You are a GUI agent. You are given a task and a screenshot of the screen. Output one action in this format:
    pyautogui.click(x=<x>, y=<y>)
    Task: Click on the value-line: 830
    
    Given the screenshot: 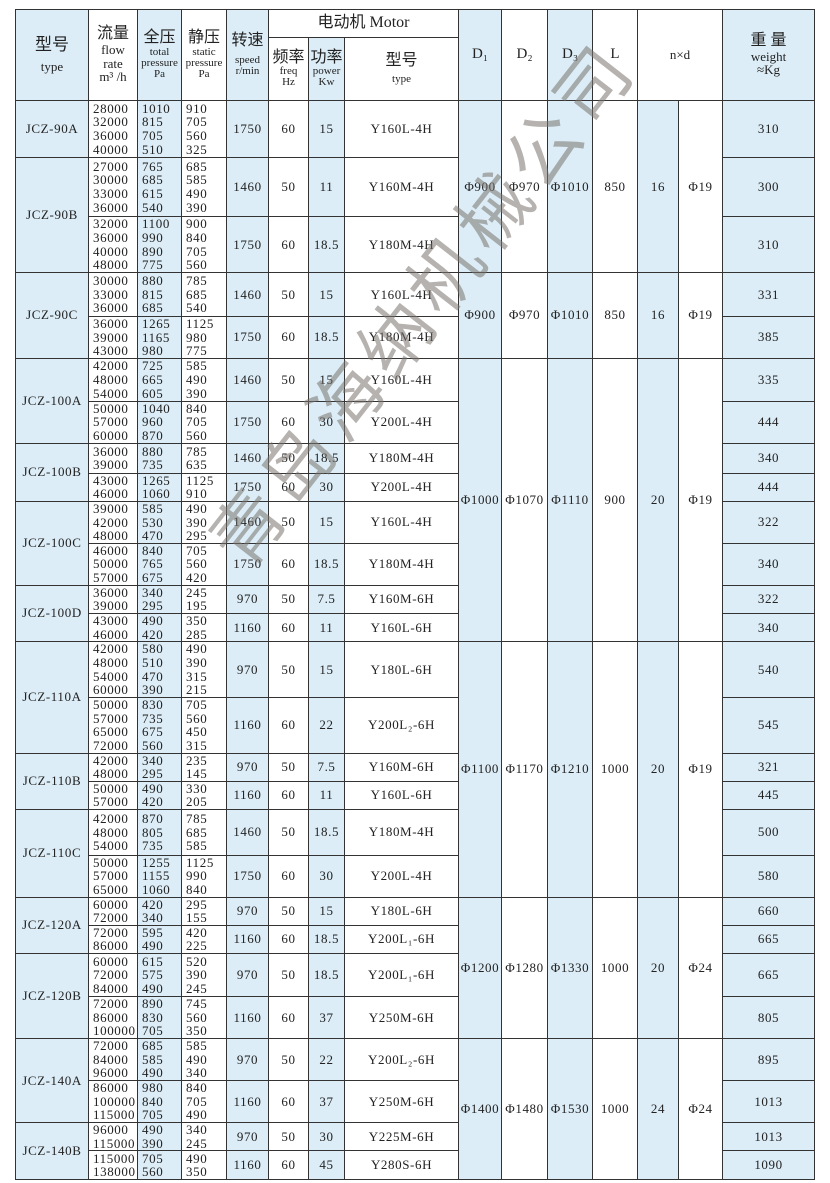 What is the action you would take?
    pyautogui.click(x=153, y=1017)
    